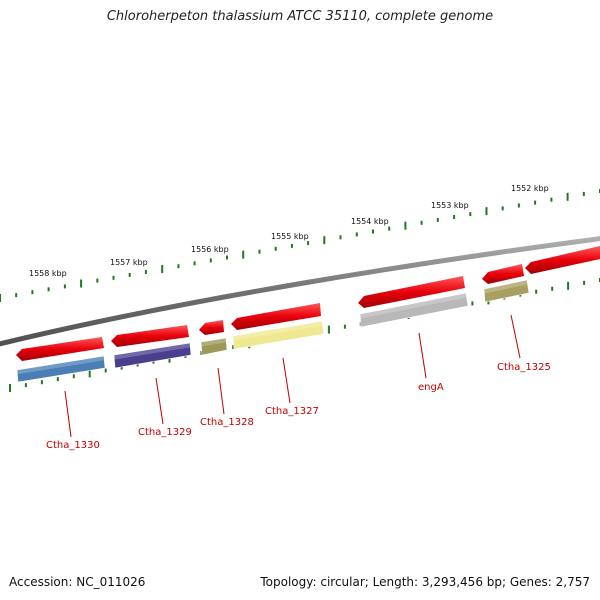 This screenshot has width=600, height=600. Describe the element at coordinates (159, 401) in the screenshot. I see `leader-ctha1329` at that location.